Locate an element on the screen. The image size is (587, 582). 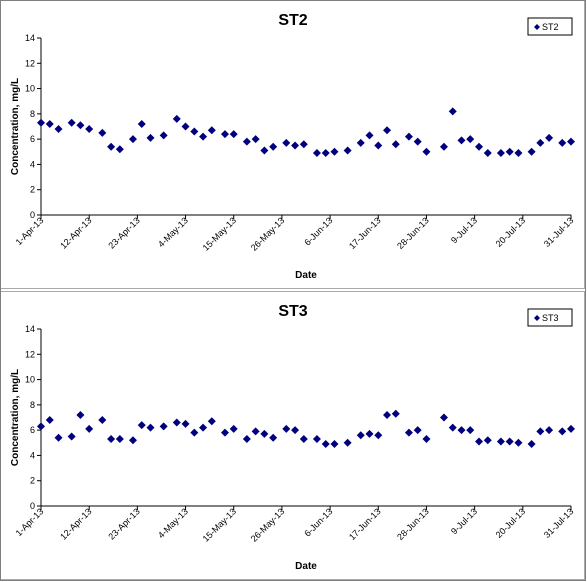
x-tick-label: 4-May-13 is located at coordinates (173, 232).